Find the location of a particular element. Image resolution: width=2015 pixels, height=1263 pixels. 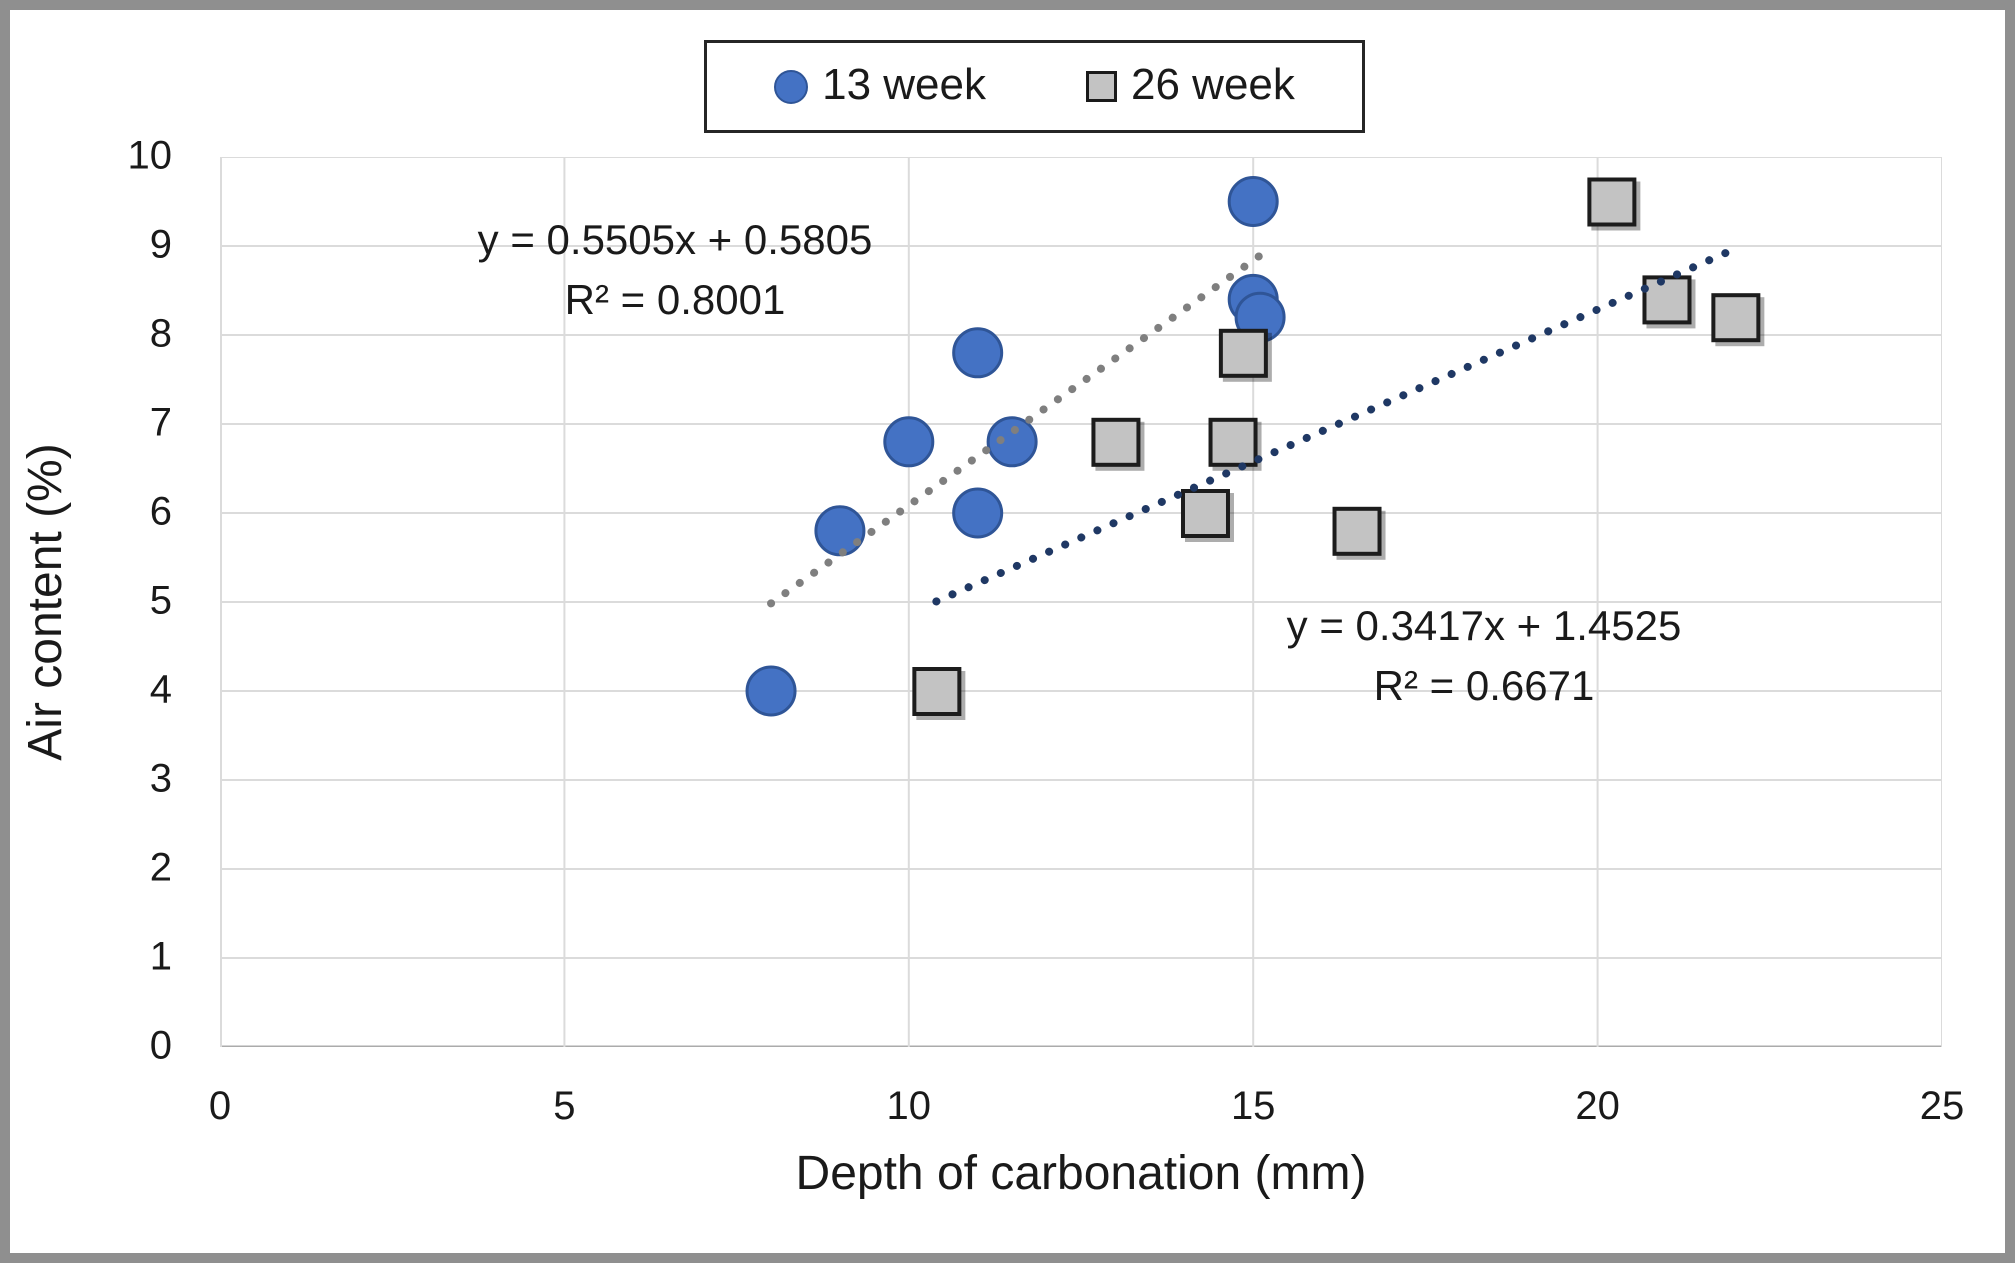

y-tick-label-1: 1 is located at coordinates (160, 956).